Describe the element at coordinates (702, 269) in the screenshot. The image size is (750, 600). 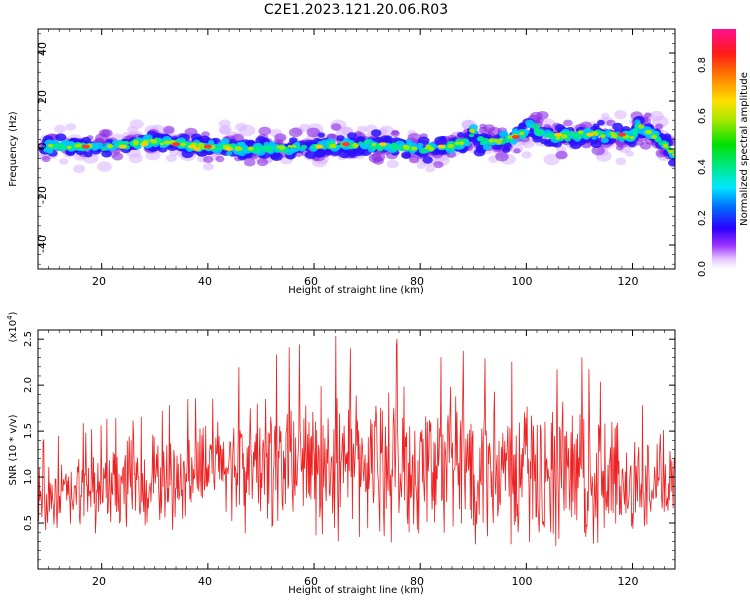
I see `colorbar-tick-label: 0.0` at that location.